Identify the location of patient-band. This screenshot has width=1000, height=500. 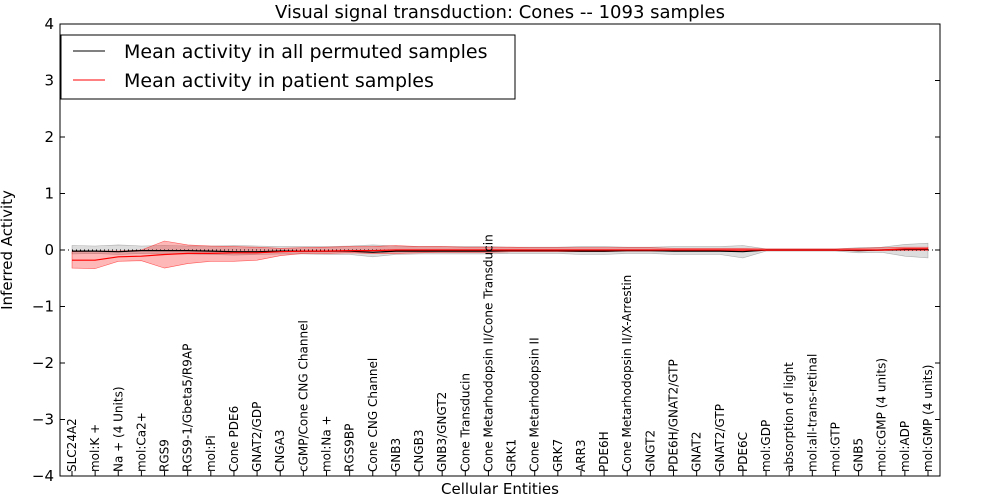
(500, 254).